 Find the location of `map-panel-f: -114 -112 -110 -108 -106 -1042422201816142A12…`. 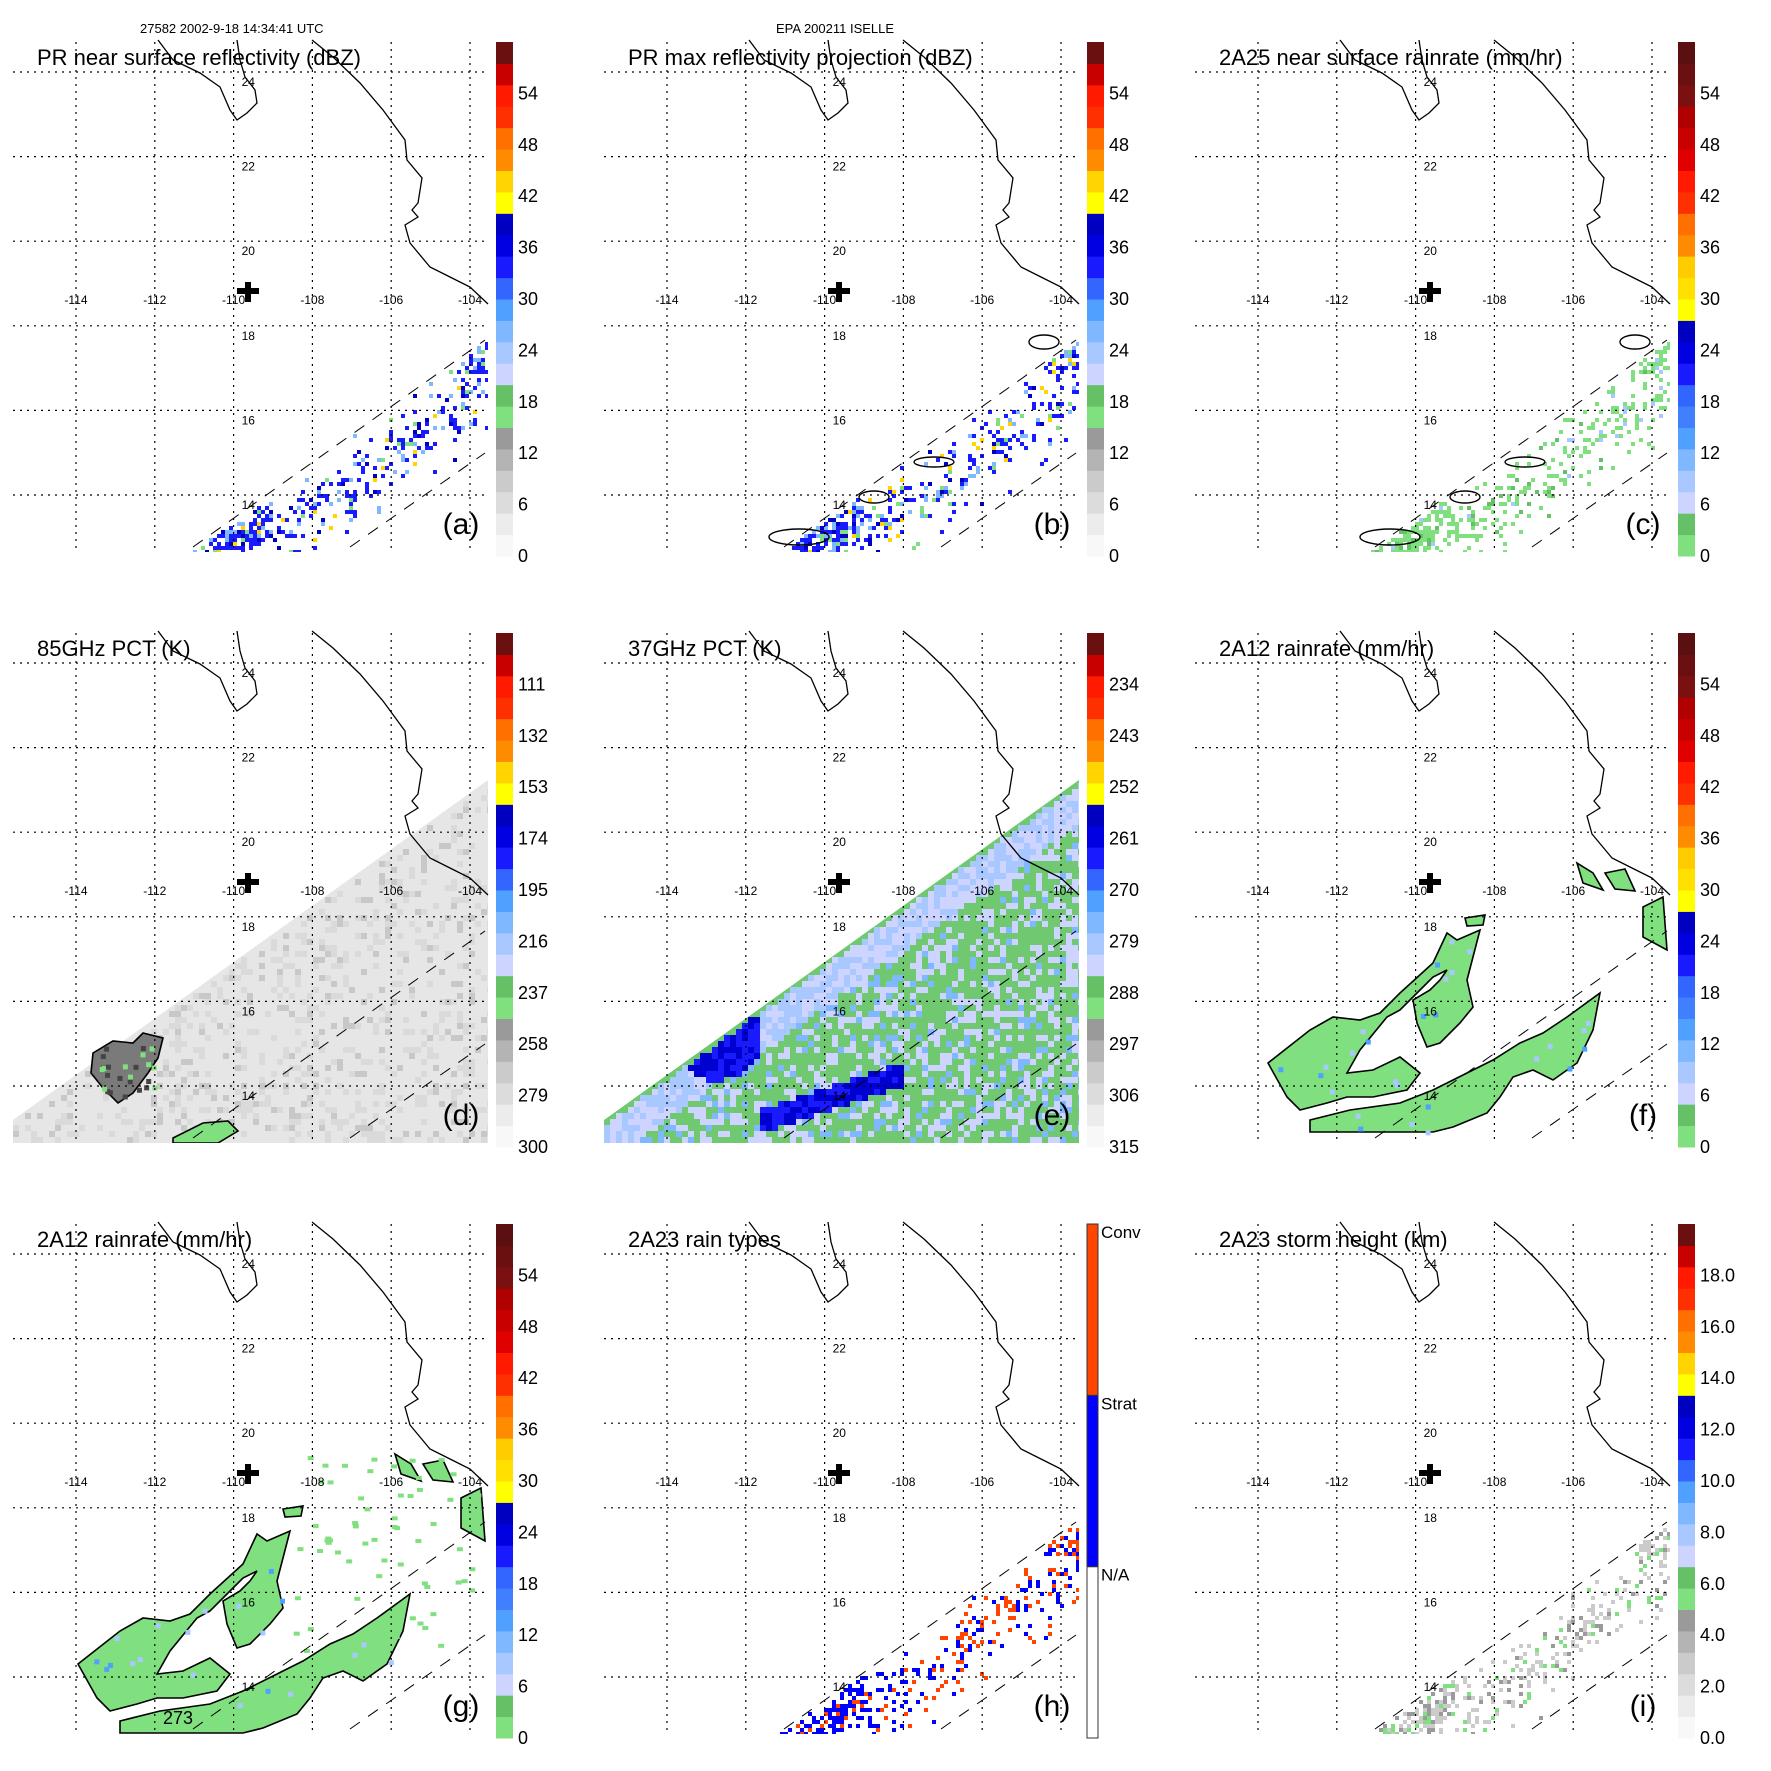

map-panel-f: -114 -112 -110 -108 -106 -1042422201816142A12… is located at coordinates (1457, 893).